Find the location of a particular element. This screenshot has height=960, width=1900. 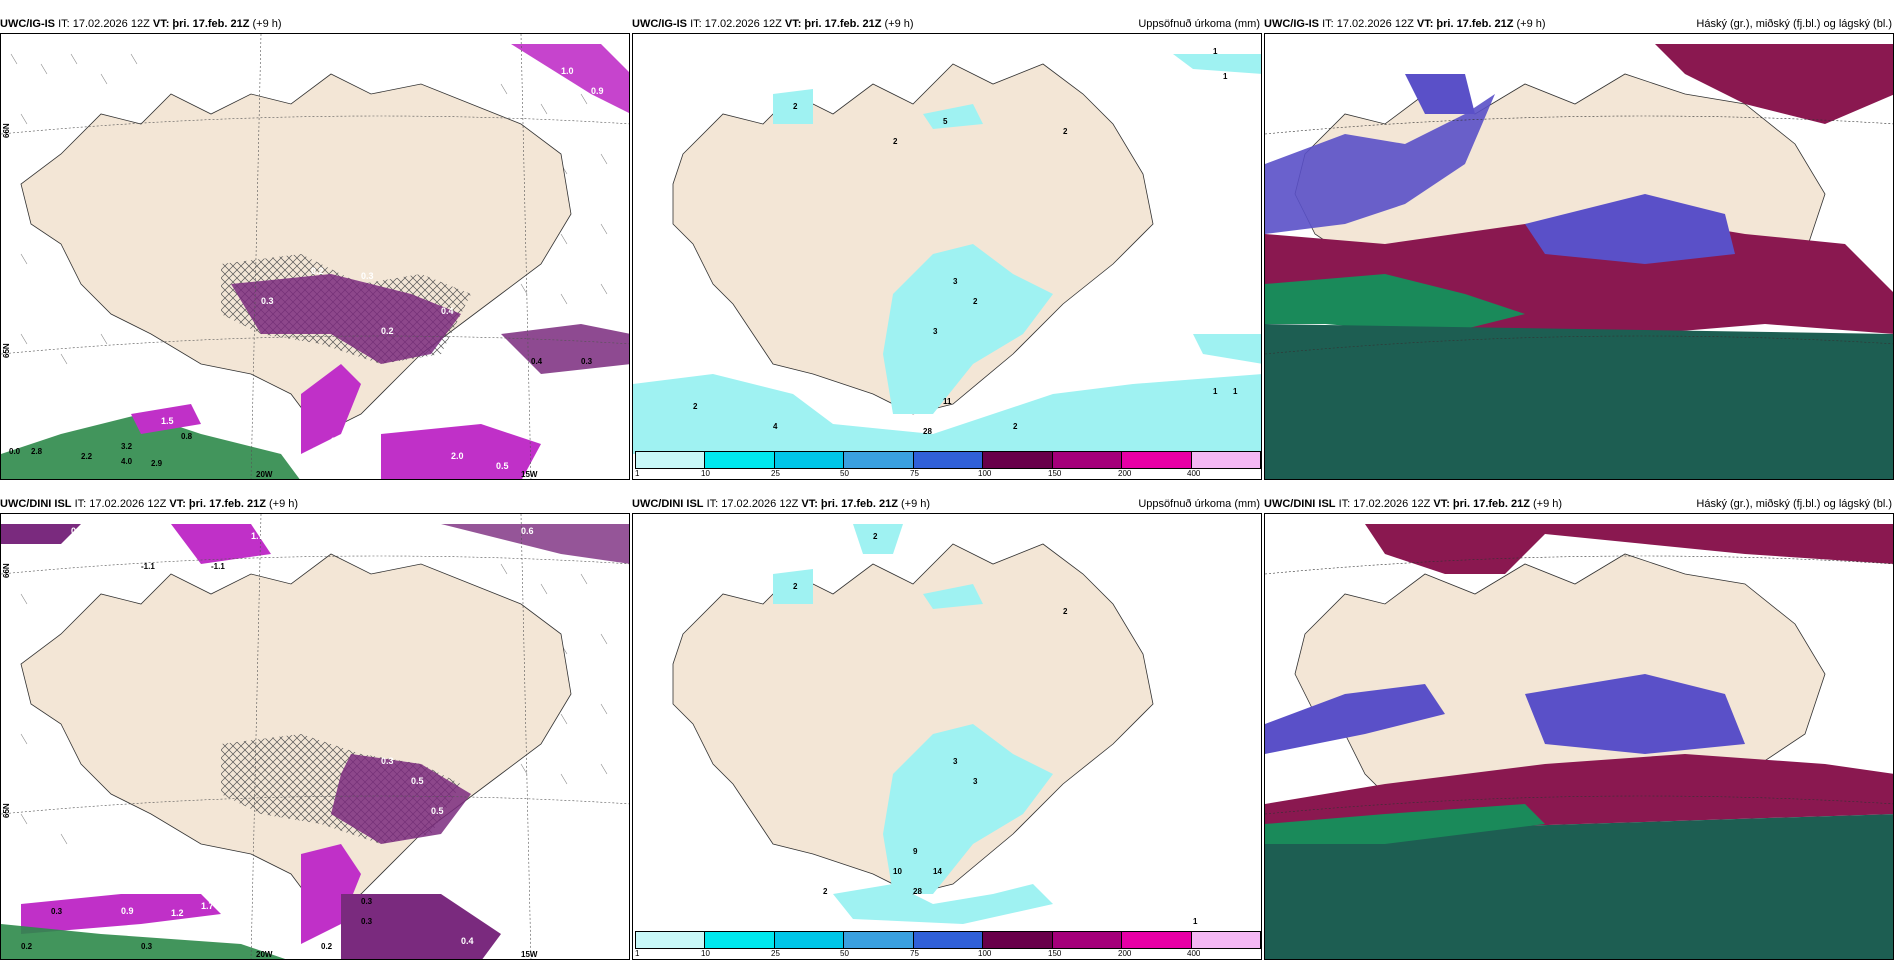

legend-tick: 75 is located at coordinates (914, 473).